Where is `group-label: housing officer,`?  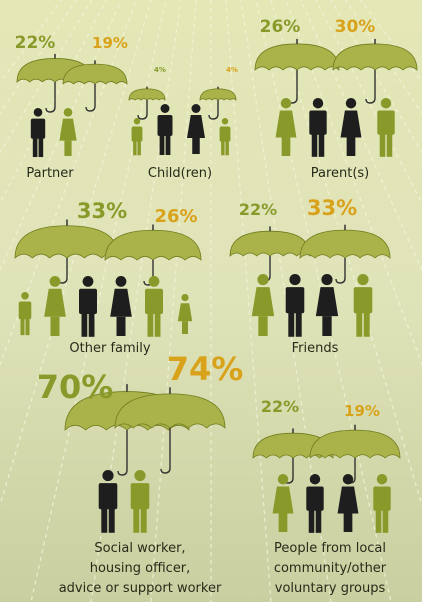
group-label: housing officer, is located at coordinates (140, 568).